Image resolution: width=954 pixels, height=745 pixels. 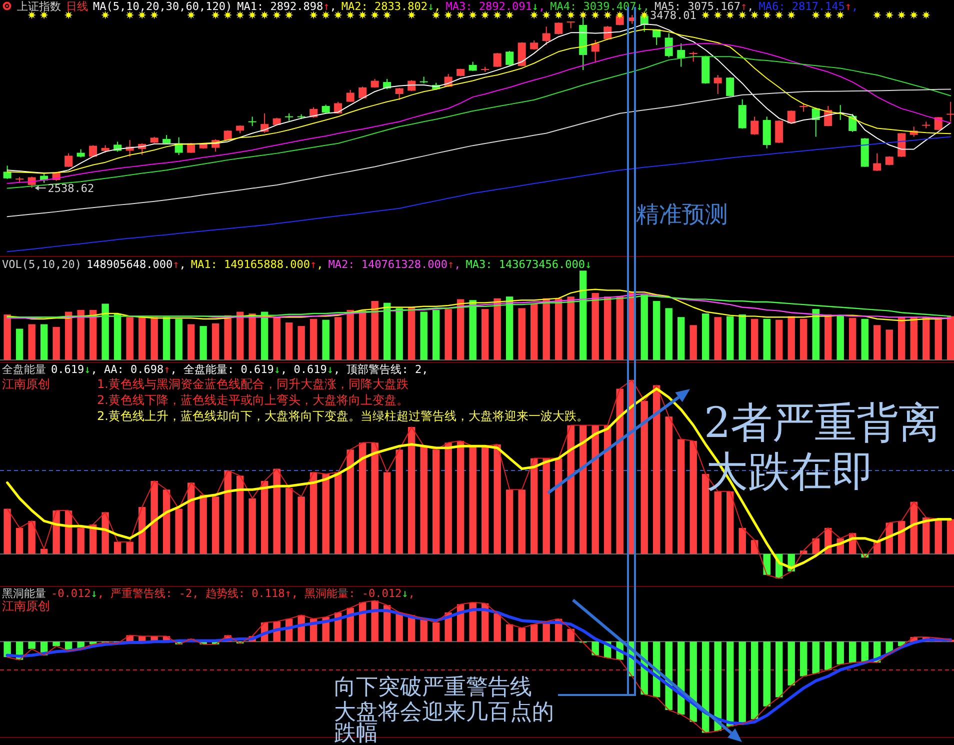 I want to click on annotation: 2.黄色线上升，蓝色线却向下，大盘将向下变盘。当绿柱超过警告线，大盘将迎来一波大跌。, so click(x=342, y=416).